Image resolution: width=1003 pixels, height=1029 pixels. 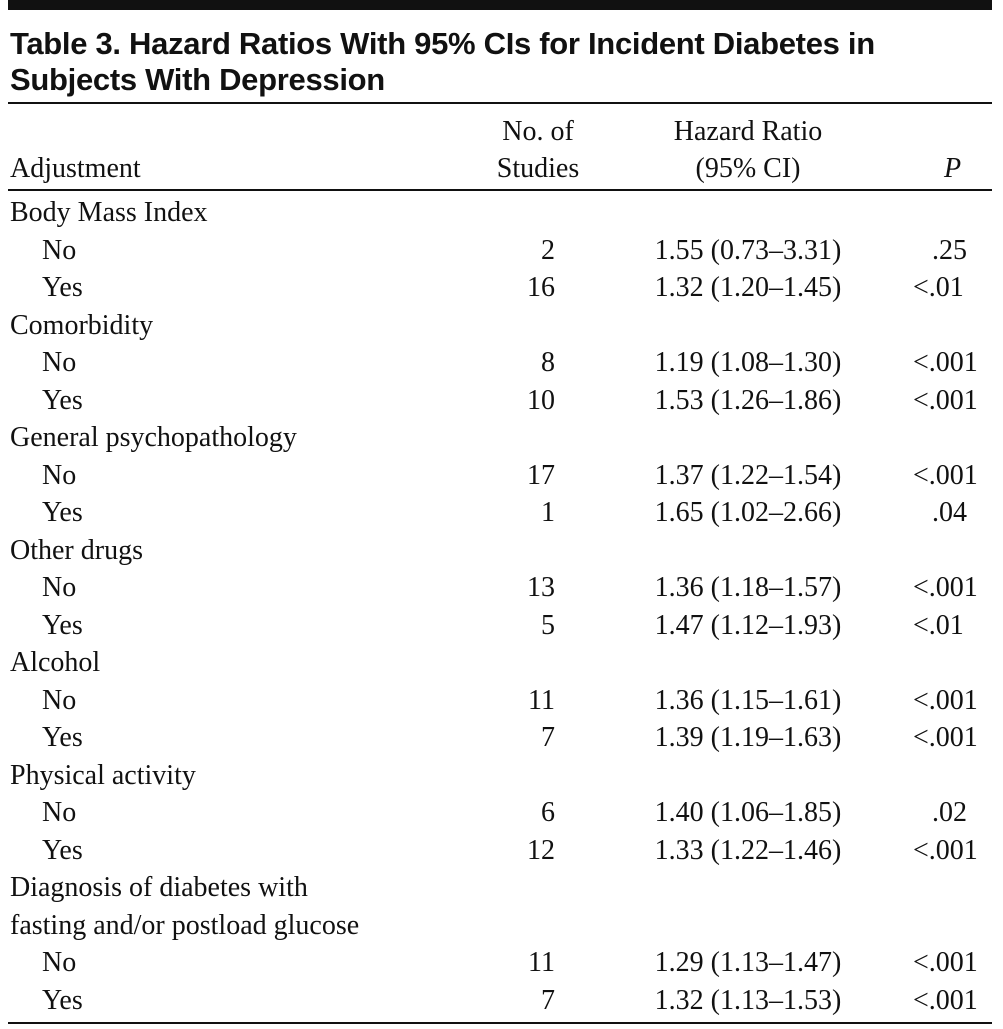 I want to click on group-label: fasting and/or postload glucose, so click(x=185, y=925).